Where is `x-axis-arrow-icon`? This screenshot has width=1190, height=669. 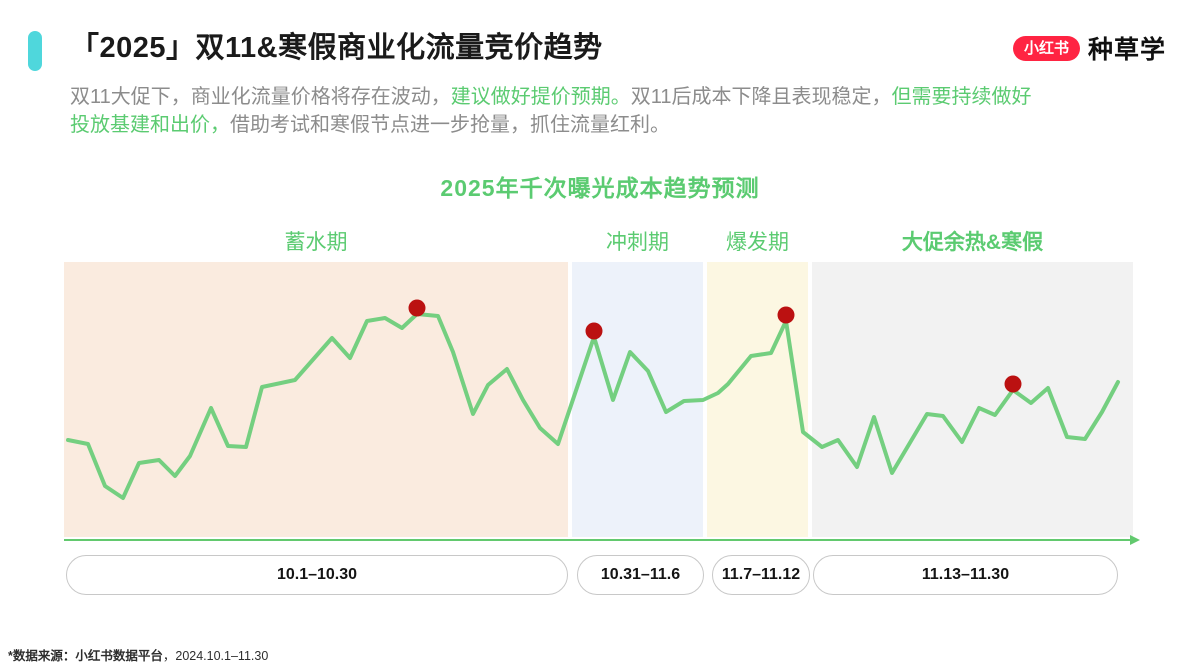
x-axis-arrow-icon is located at coordinates (1135, 540).